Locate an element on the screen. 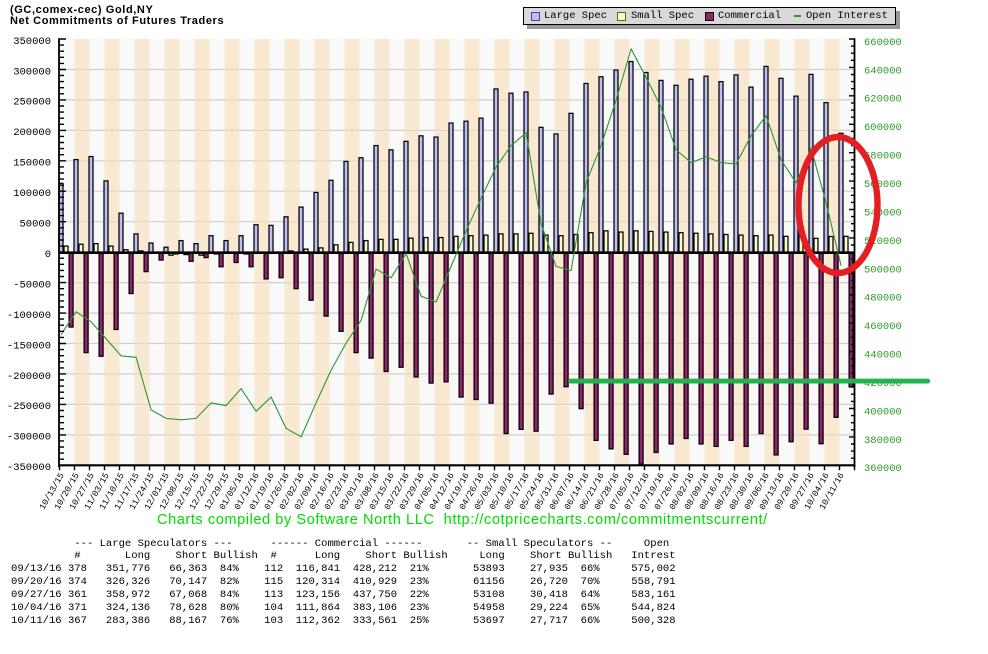 This screenshot has height=654, width=988. svg-text: -50000 is located at coordinates (32, 285).